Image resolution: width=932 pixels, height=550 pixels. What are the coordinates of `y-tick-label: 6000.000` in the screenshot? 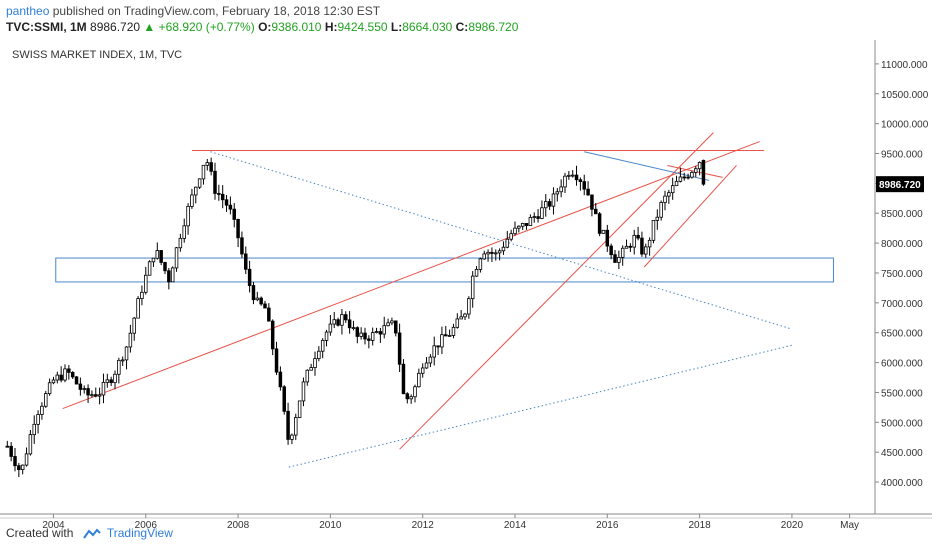 It's located at (902, 364).